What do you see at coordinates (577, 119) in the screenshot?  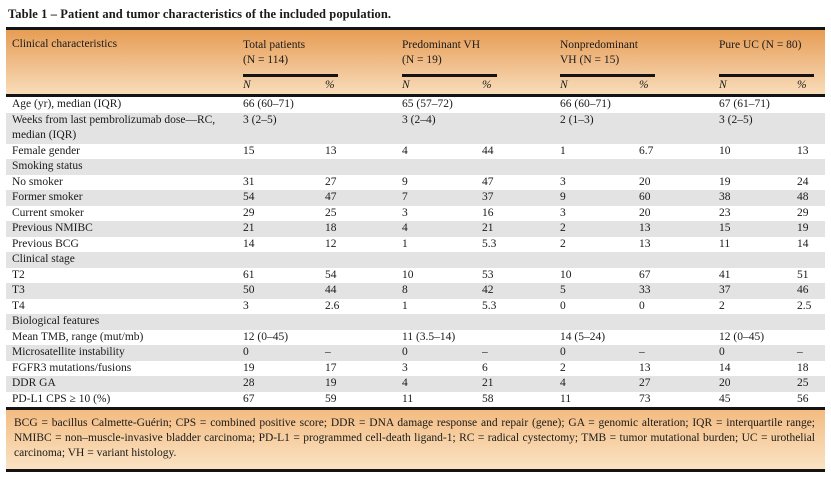 I see `cell-n: 2 (1–3)` at bounding box center [577, 119].